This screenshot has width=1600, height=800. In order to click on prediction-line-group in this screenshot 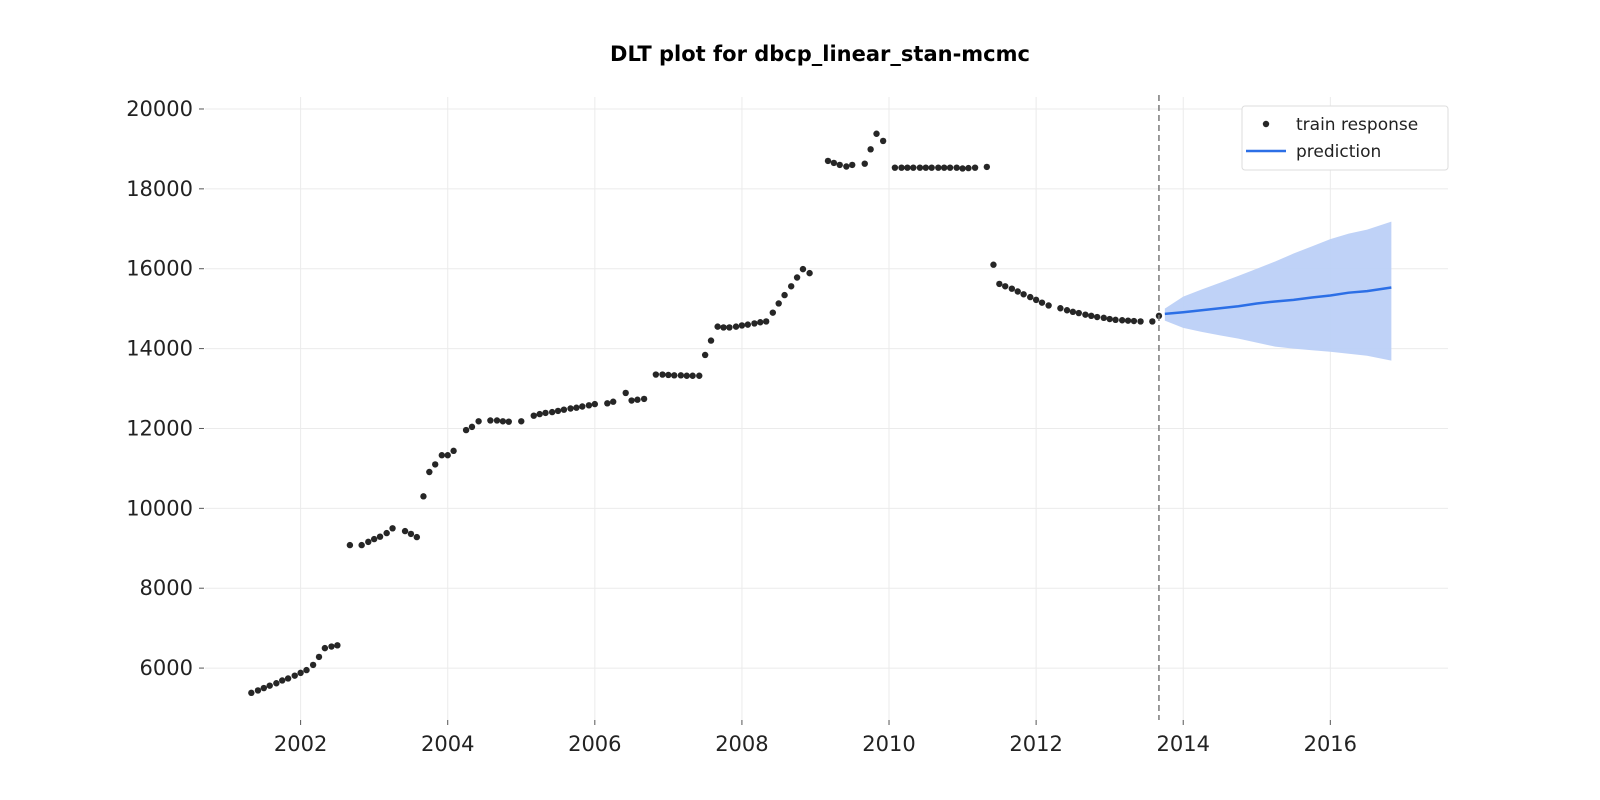, I will do `click(1278, 301)`.